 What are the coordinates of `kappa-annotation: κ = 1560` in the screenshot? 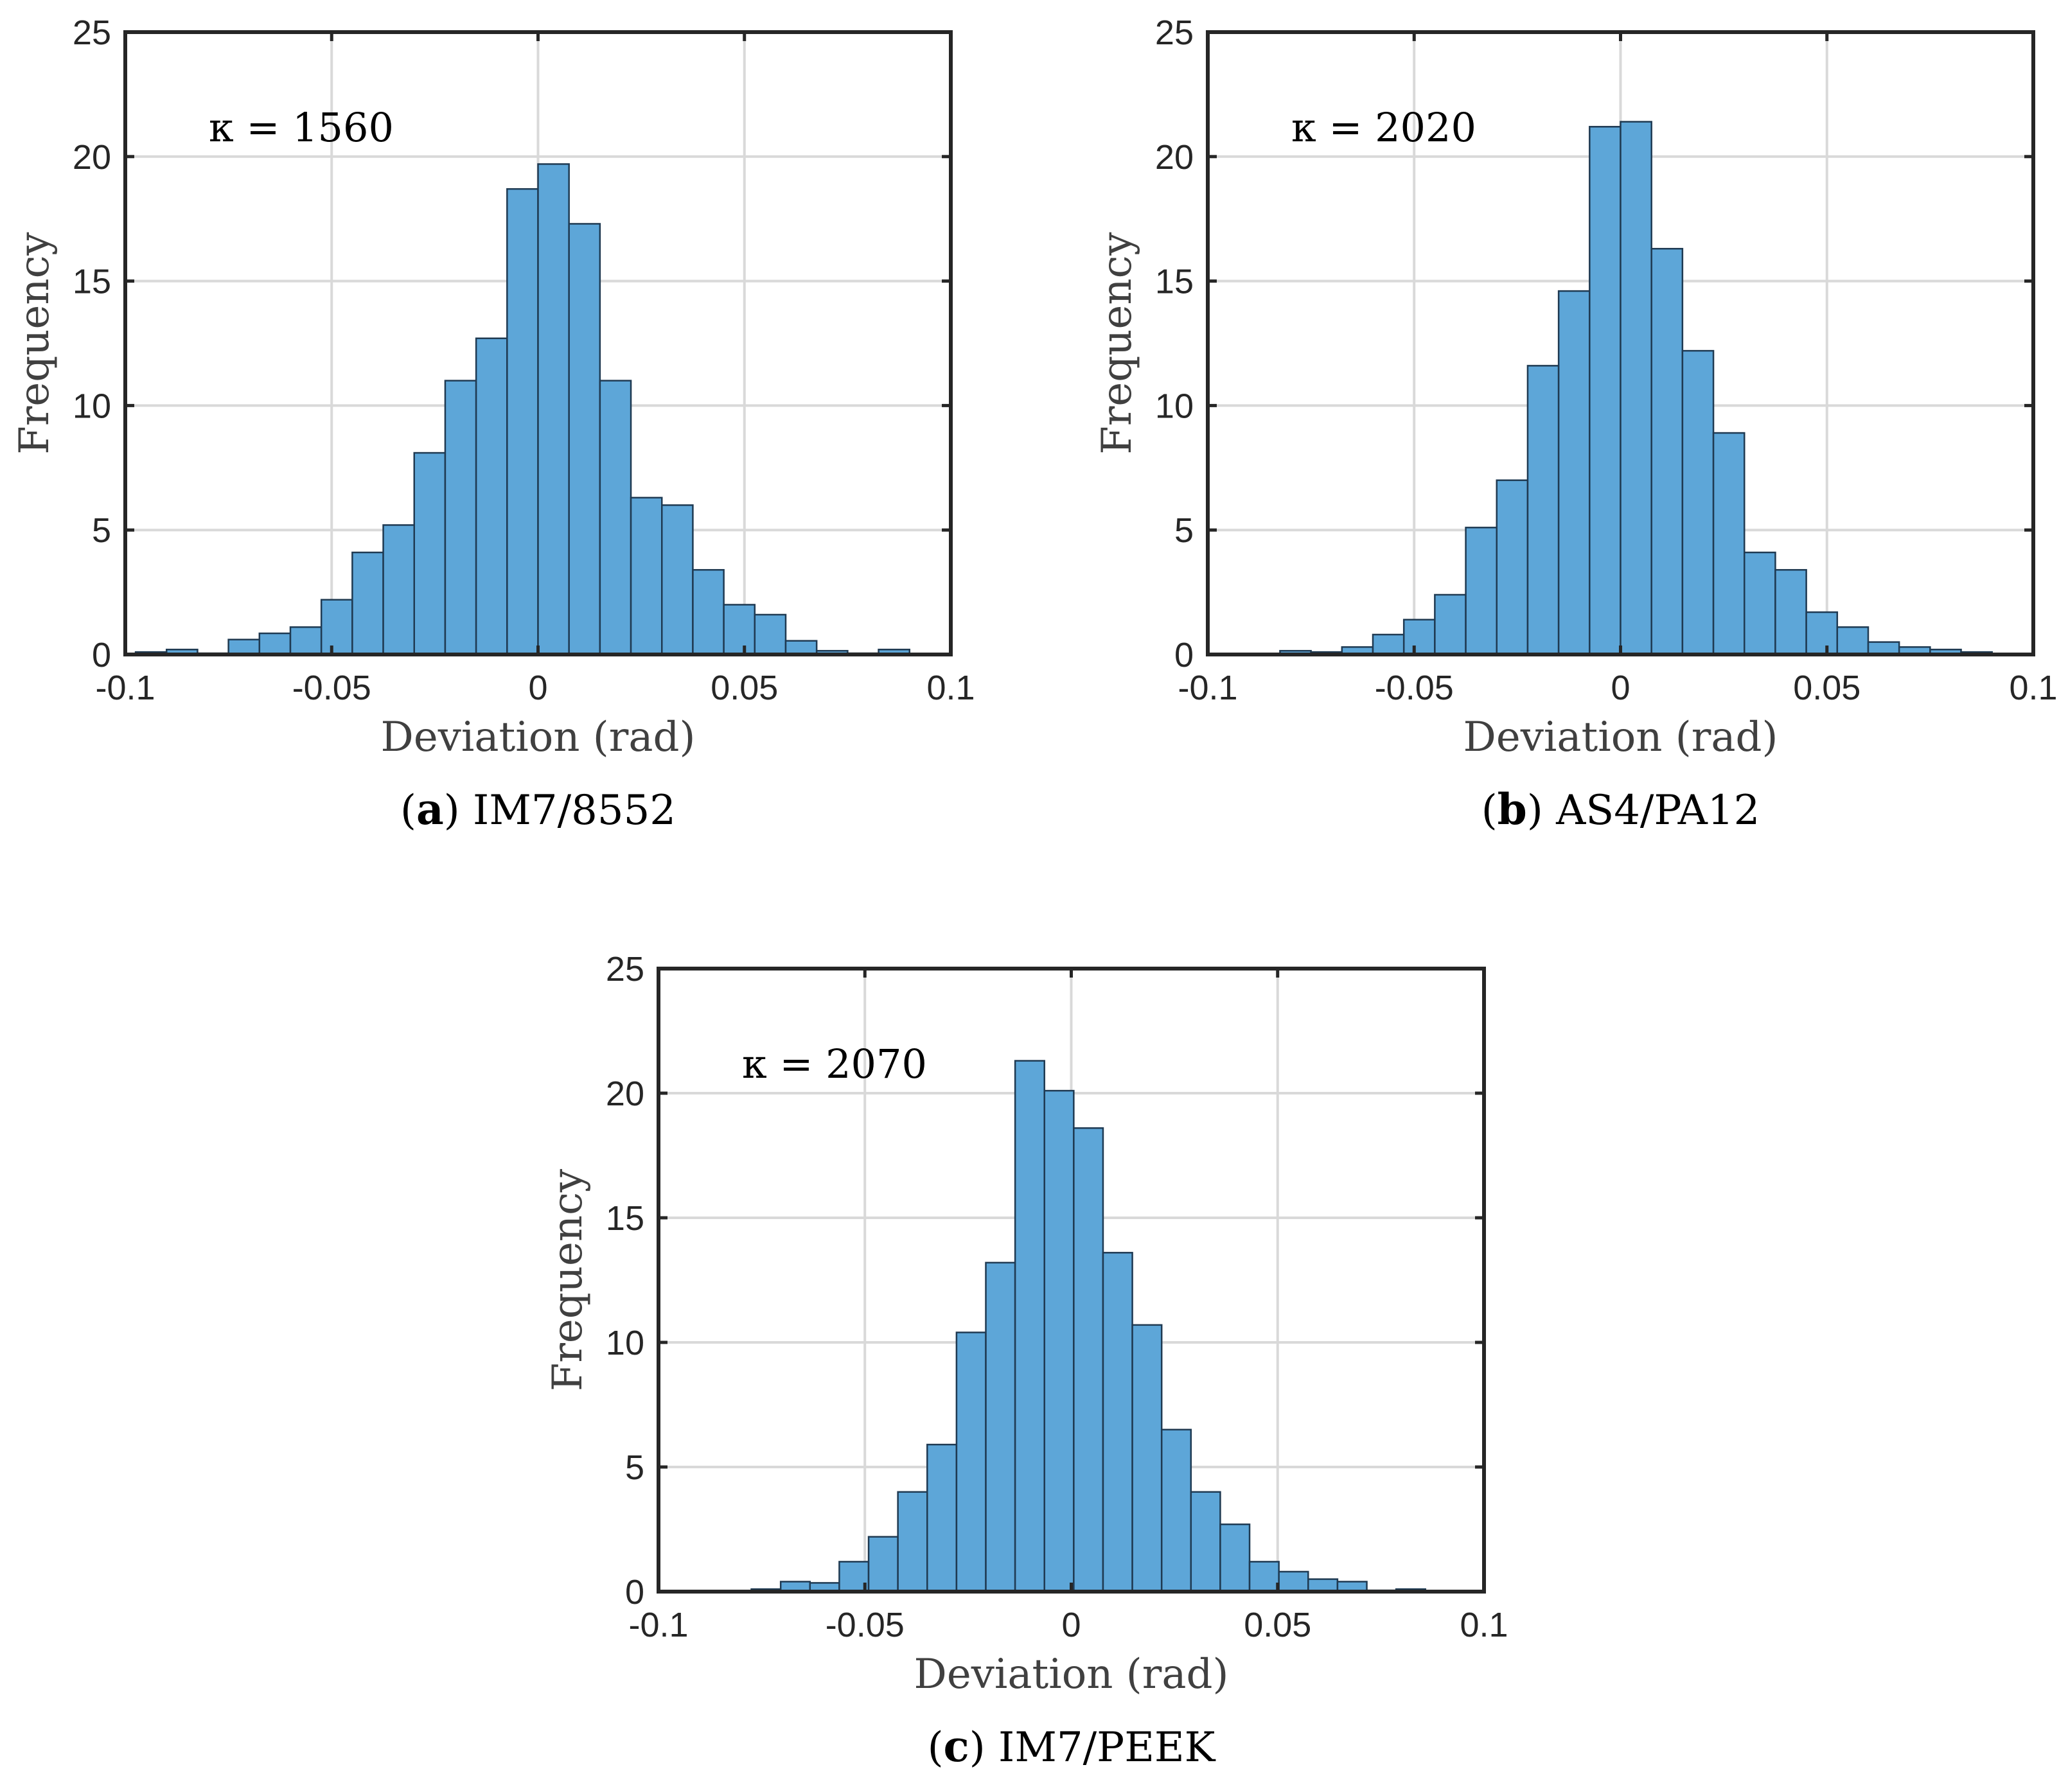 It's located at (301, 127).